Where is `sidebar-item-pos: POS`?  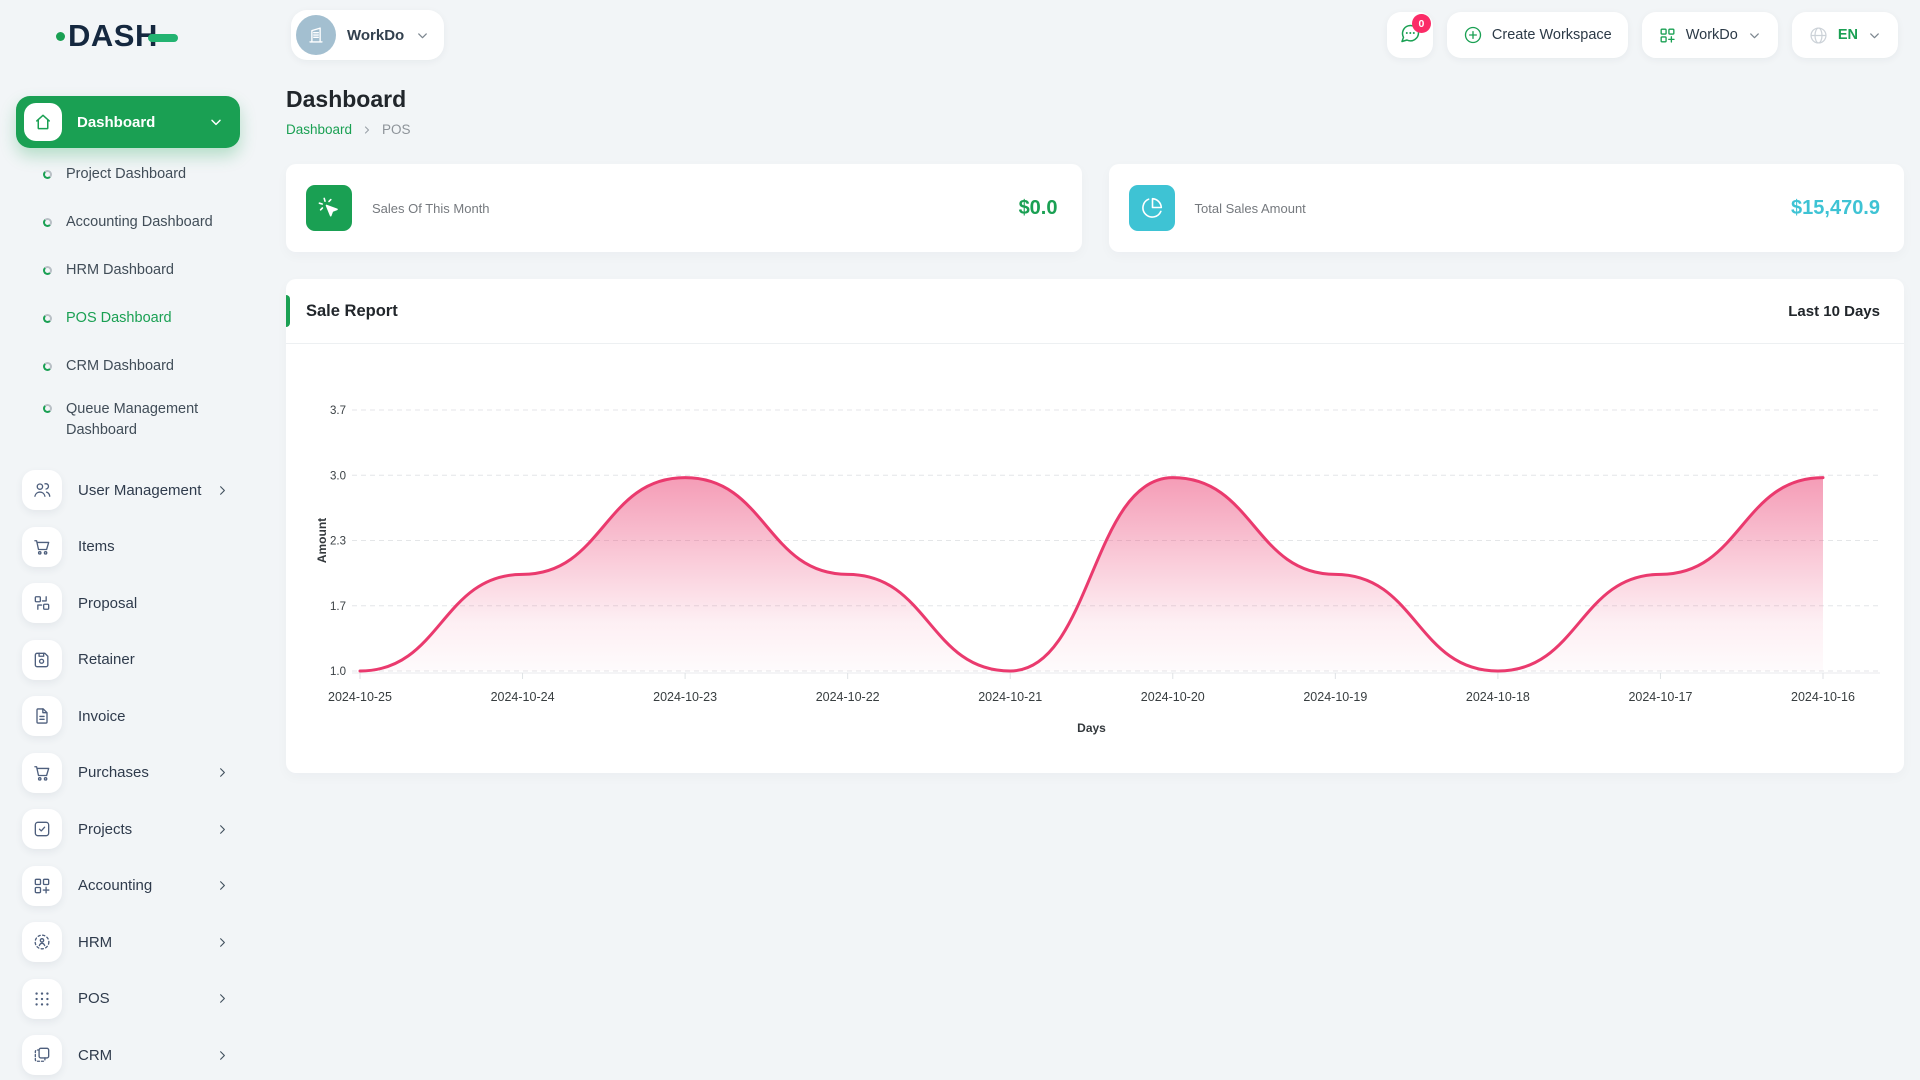 sidebar-item-pos: POS is located at coordinates (129, 999).